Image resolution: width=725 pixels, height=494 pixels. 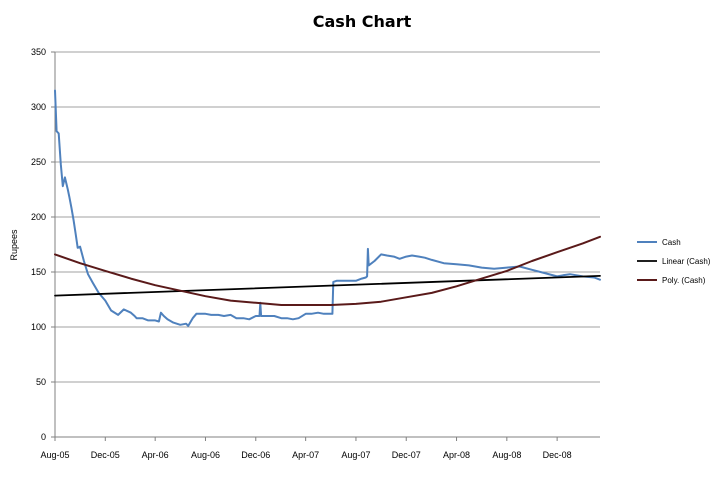 What do you see at coordinates (255, 455) in the screenshot?
I see `x-tick-label: Dec-06` at bounding box center [255, 455].